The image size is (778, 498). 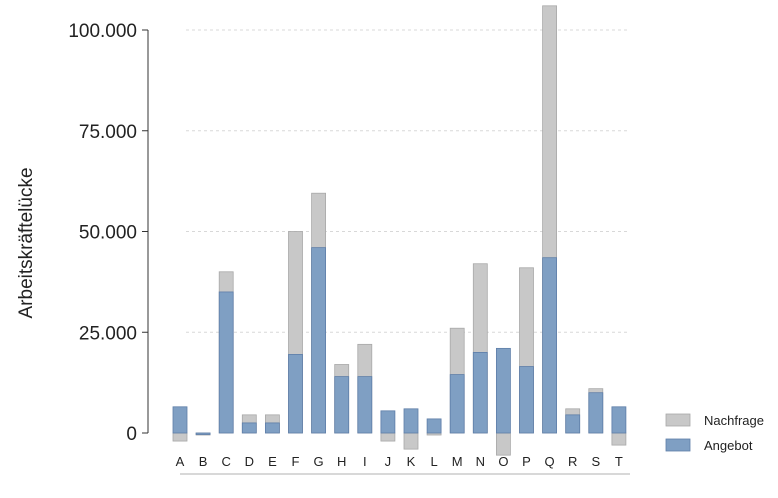 What do you see at coordinates (180, 461) in the screenshot?
I see `x-tick-label: A` at bounding box center [180, 461].